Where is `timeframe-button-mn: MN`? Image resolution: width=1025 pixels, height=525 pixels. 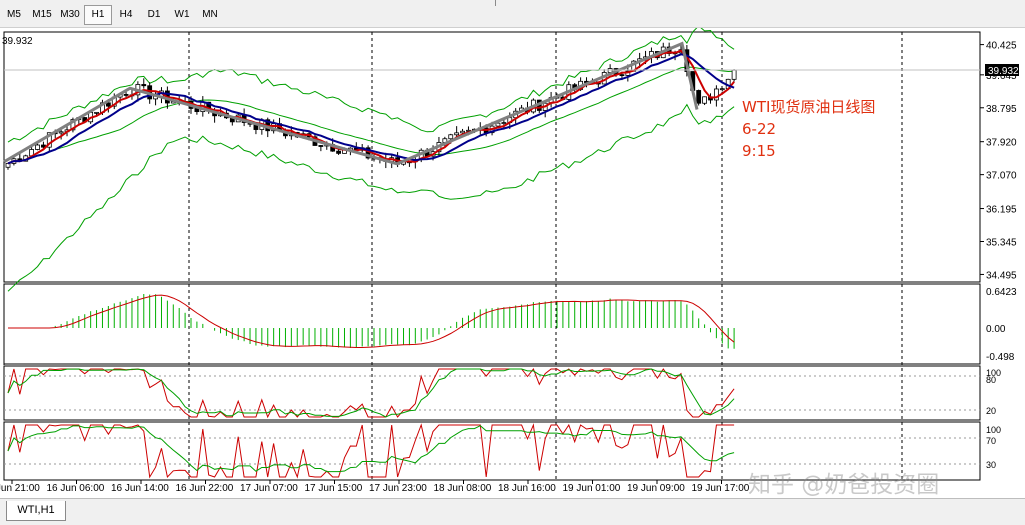
timeframe-button-mn: MN is located at coordinates (210, 14).